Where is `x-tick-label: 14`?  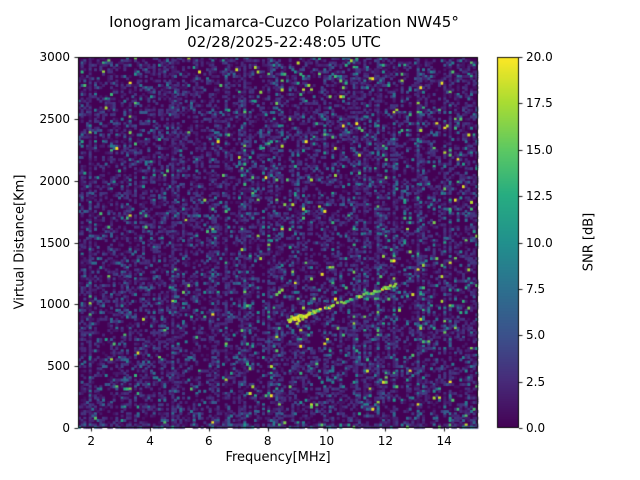
x-tick-label: 14 is located at coordinates (444, 441).